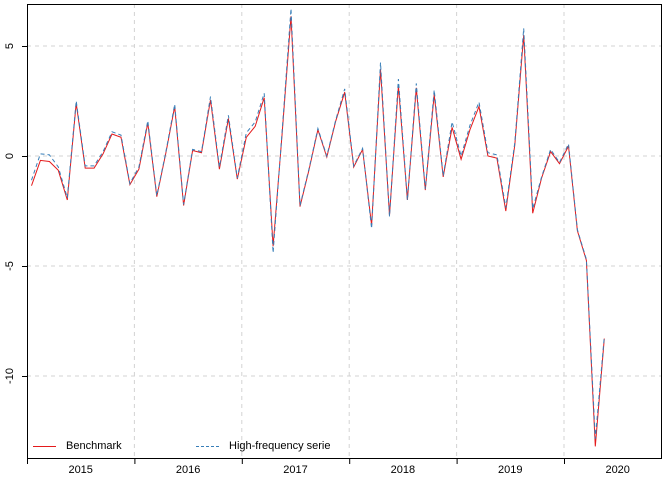 Image resolution: width=672 pixels, height=480 pixels. I want to click on y-tick-label: -5, so click(10, 266).